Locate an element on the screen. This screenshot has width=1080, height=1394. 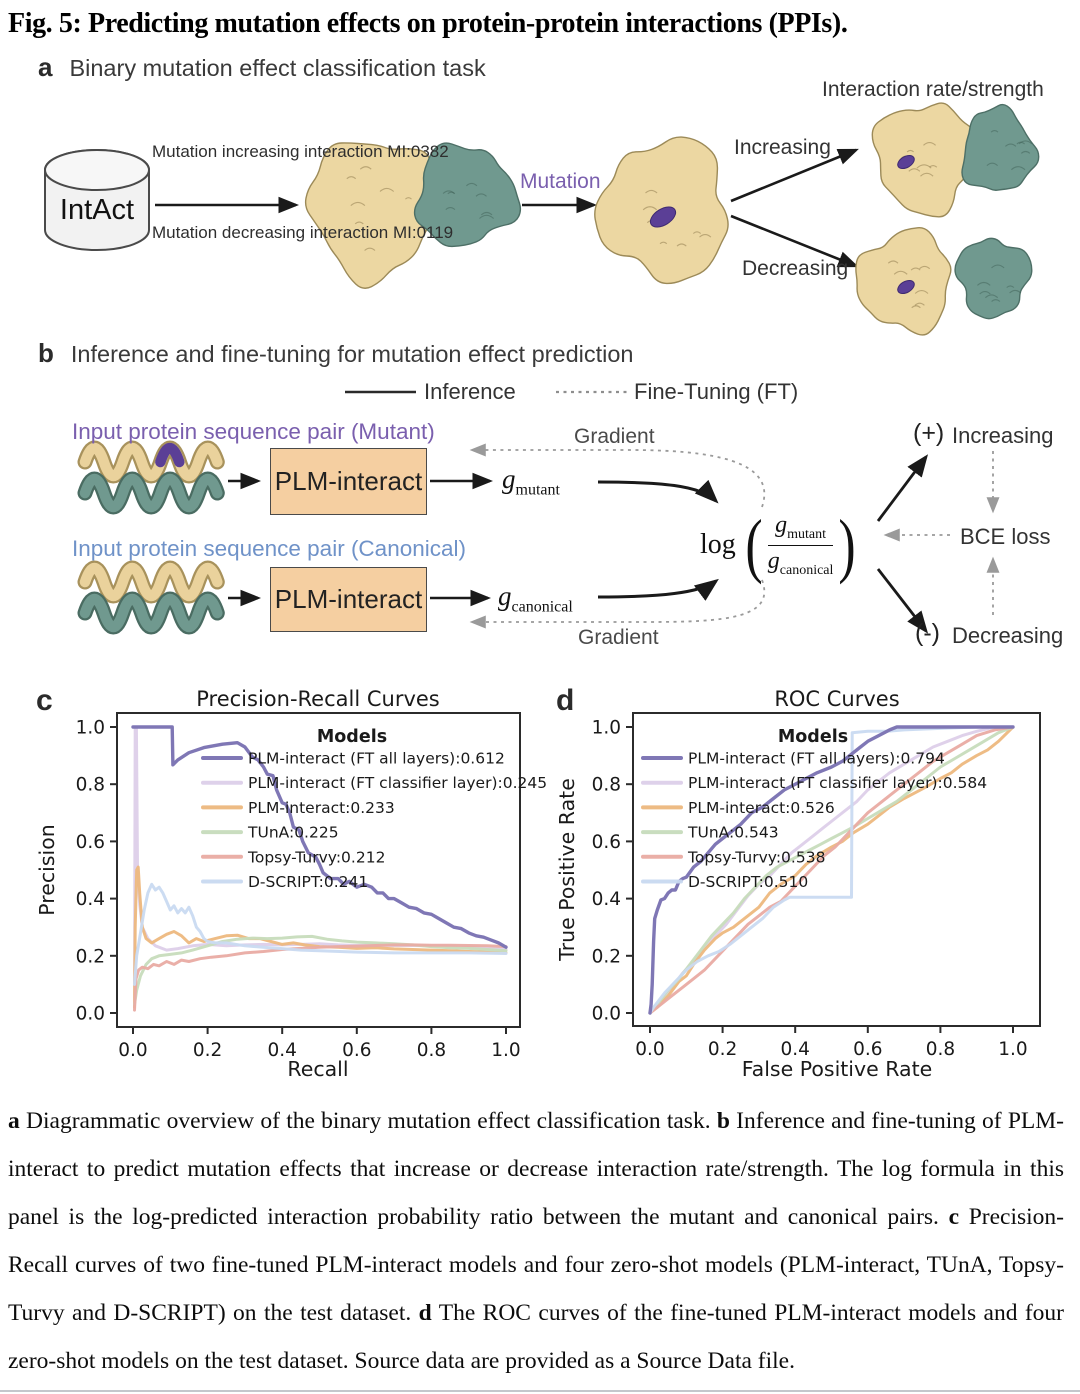
roc-ytick-label: 0.4 is located at coordinates (606, 899).